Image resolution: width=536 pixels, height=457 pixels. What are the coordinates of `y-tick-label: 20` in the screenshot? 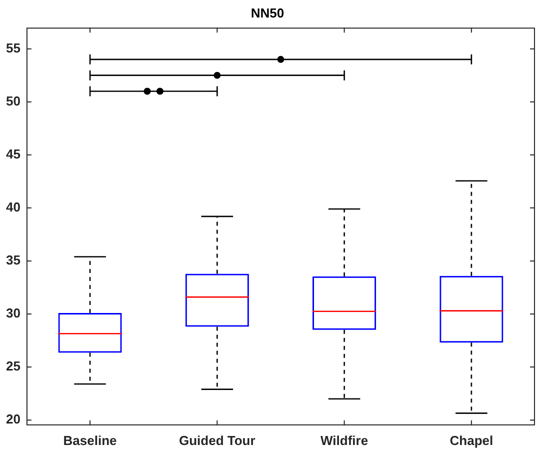 It's located at (13, 419).